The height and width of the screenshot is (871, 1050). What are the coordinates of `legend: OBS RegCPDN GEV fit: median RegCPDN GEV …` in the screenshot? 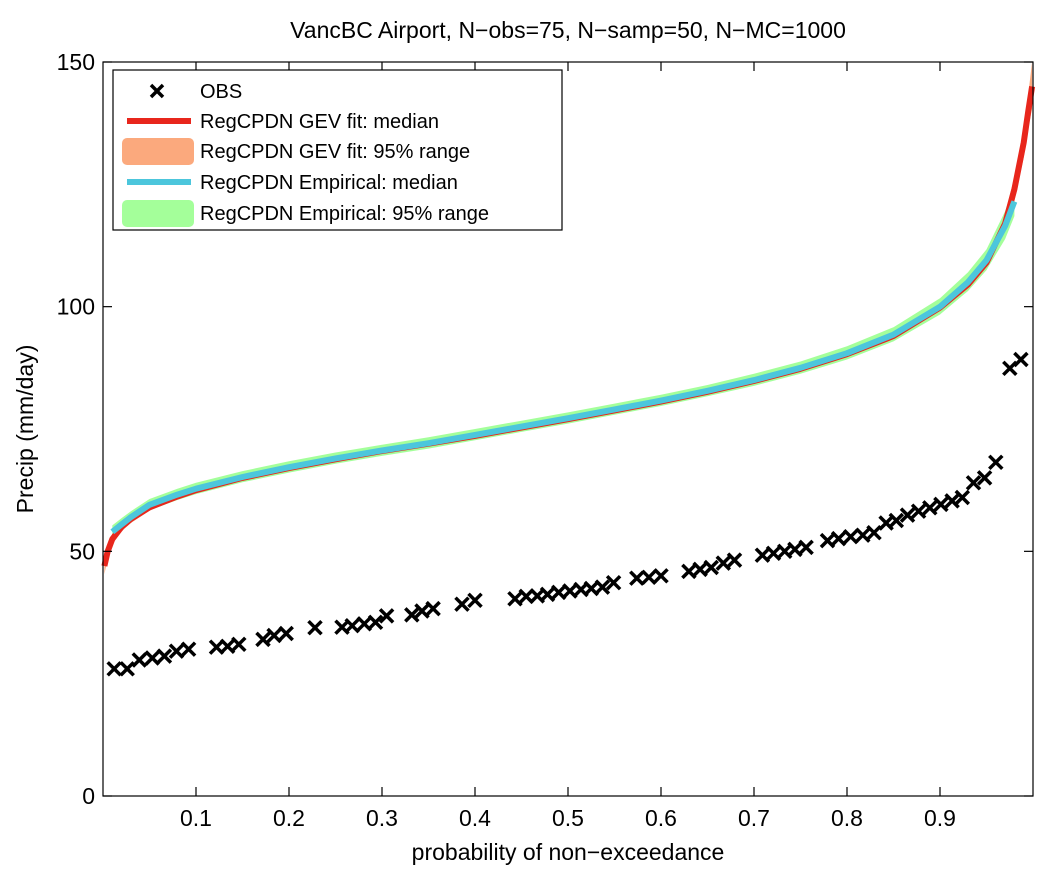 It's located at (337, 150).